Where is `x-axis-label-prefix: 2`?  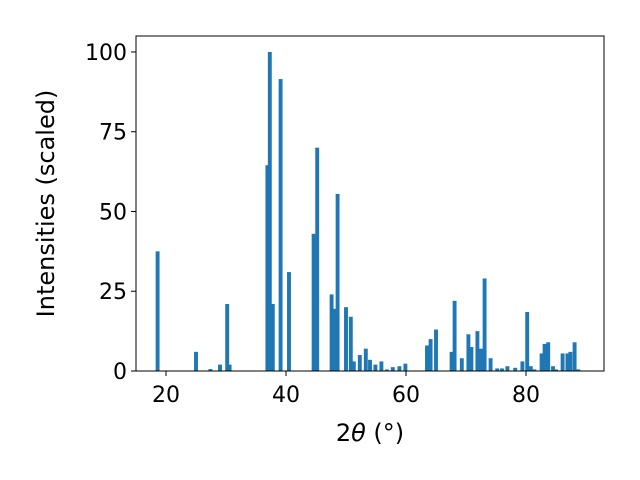 x-axis-label-prefix: 2 is located at coordinates (343, 433).